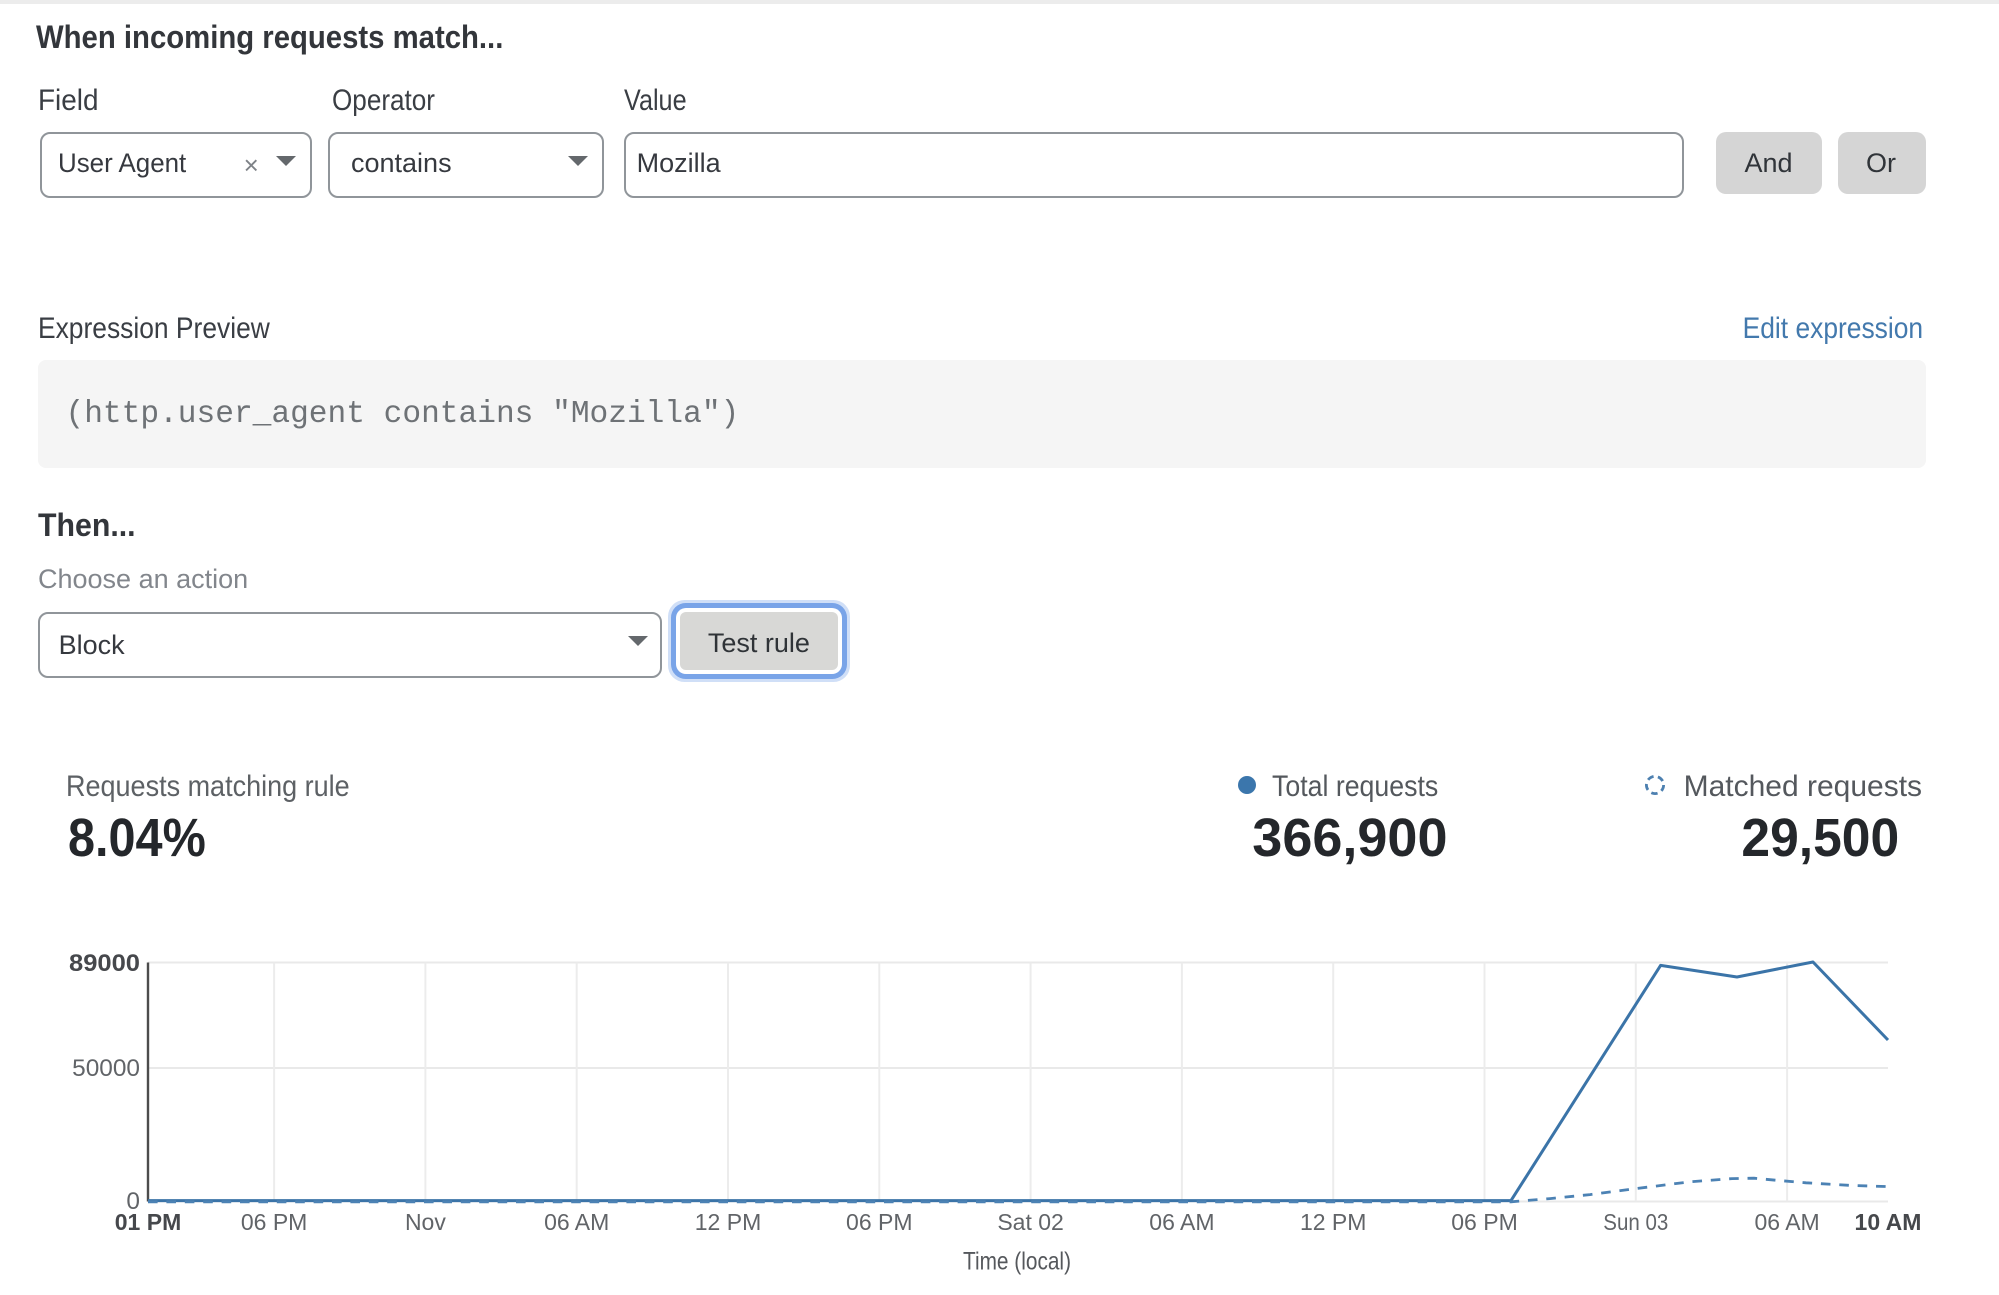 The image size is (1999, 1295). What do you see at coordinates (1635, 1222) in the screenshot?
I see `svg-text: Sun 03` at bounding box center [1635, 1222].